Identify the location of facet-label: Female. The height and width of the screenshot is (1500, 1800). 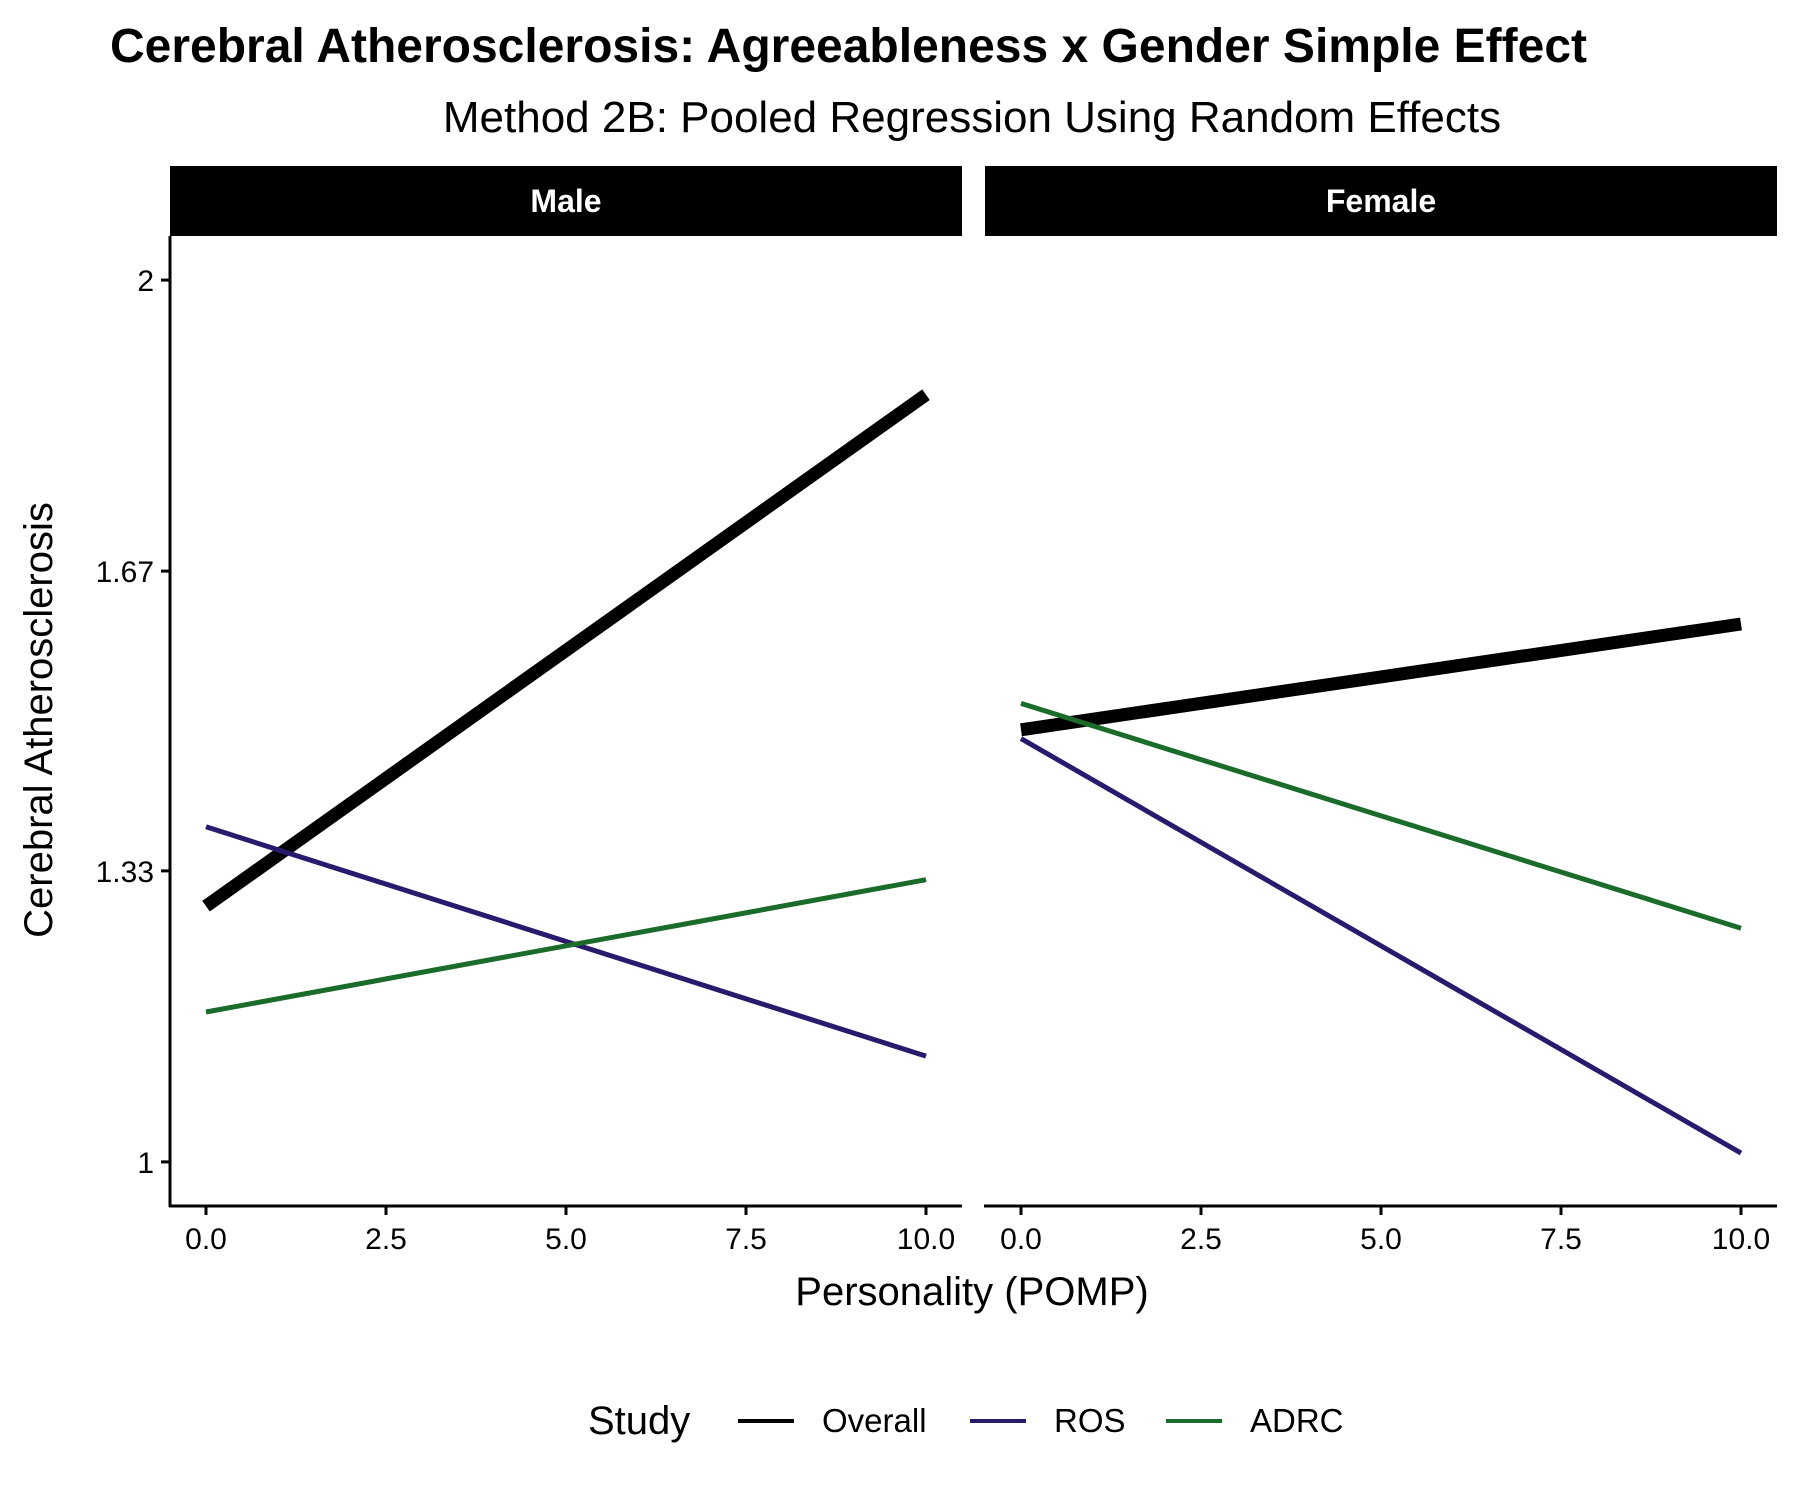
(1381, 201).